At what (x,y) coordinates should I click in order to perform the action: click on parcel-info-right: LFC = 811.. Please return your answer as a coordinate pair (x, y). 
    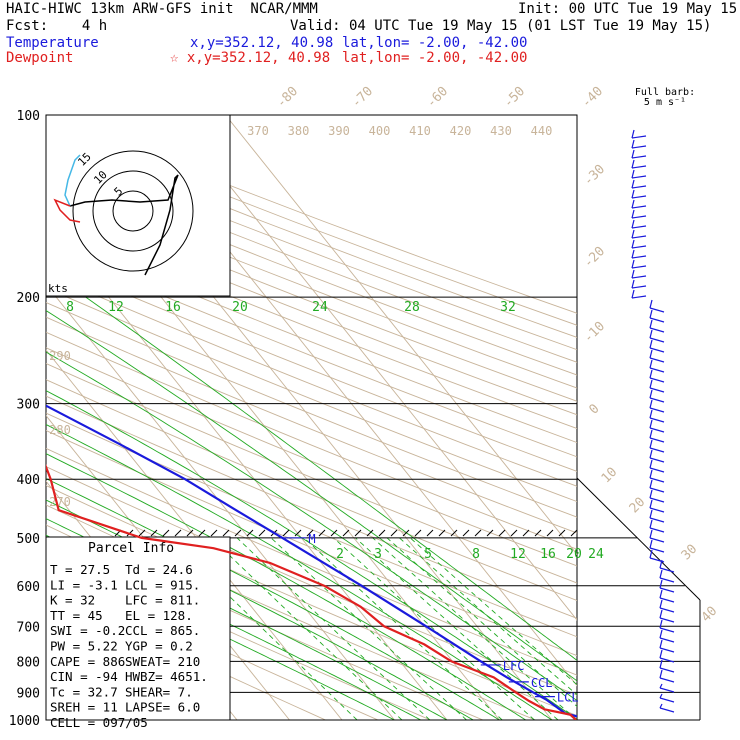
    Looking at the image, I should click on (162, 600).